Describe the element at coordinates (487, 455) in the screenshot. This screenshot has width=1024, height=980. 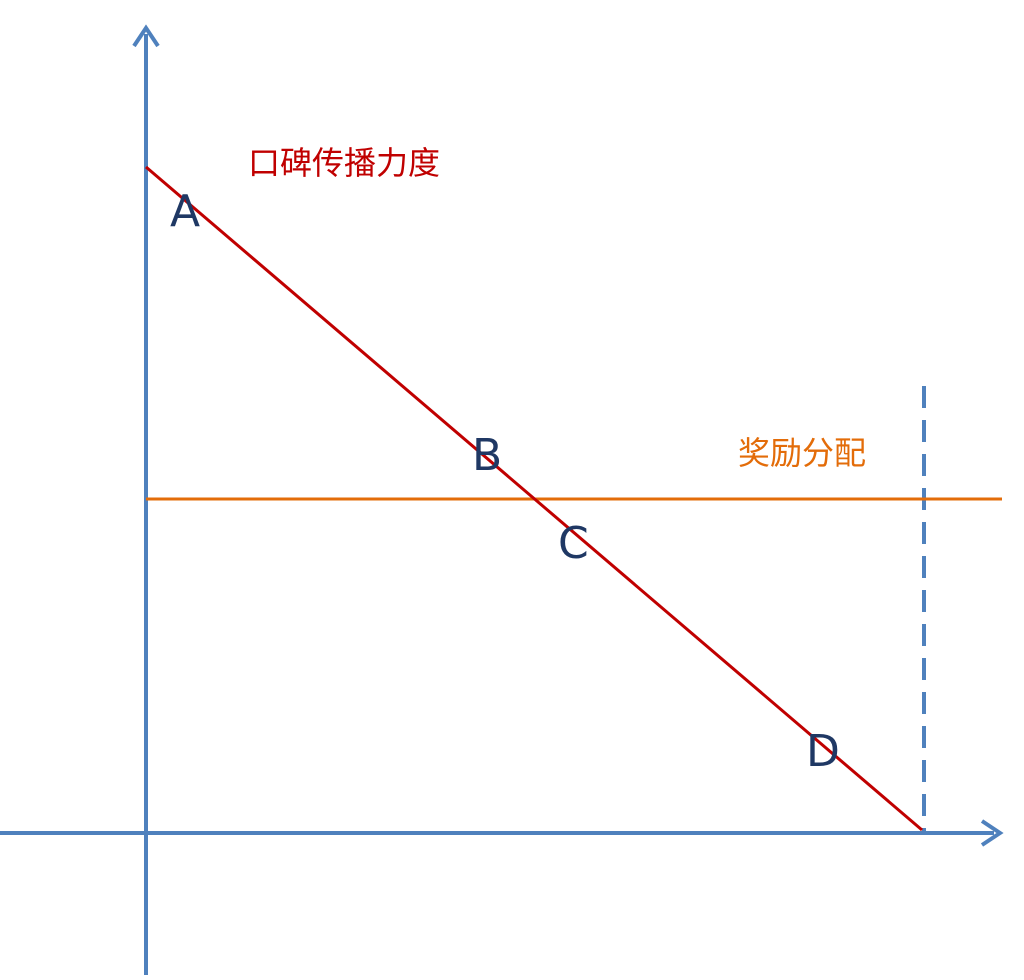
I see `point-label-b: B` at that location.